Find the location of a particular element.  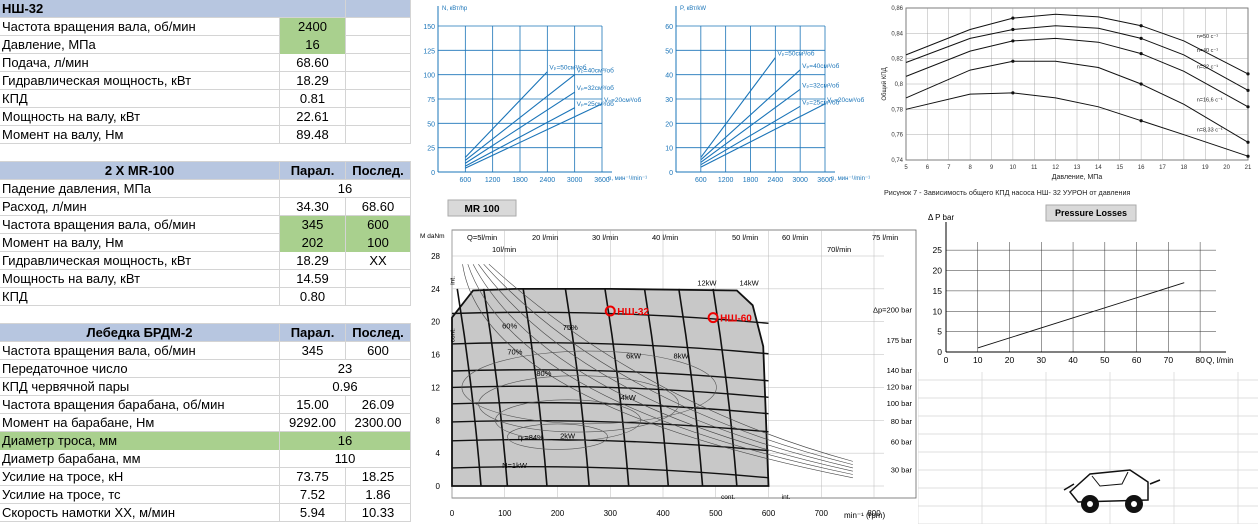

row-label: Давление, МПа is located at coordinates (140, 45).